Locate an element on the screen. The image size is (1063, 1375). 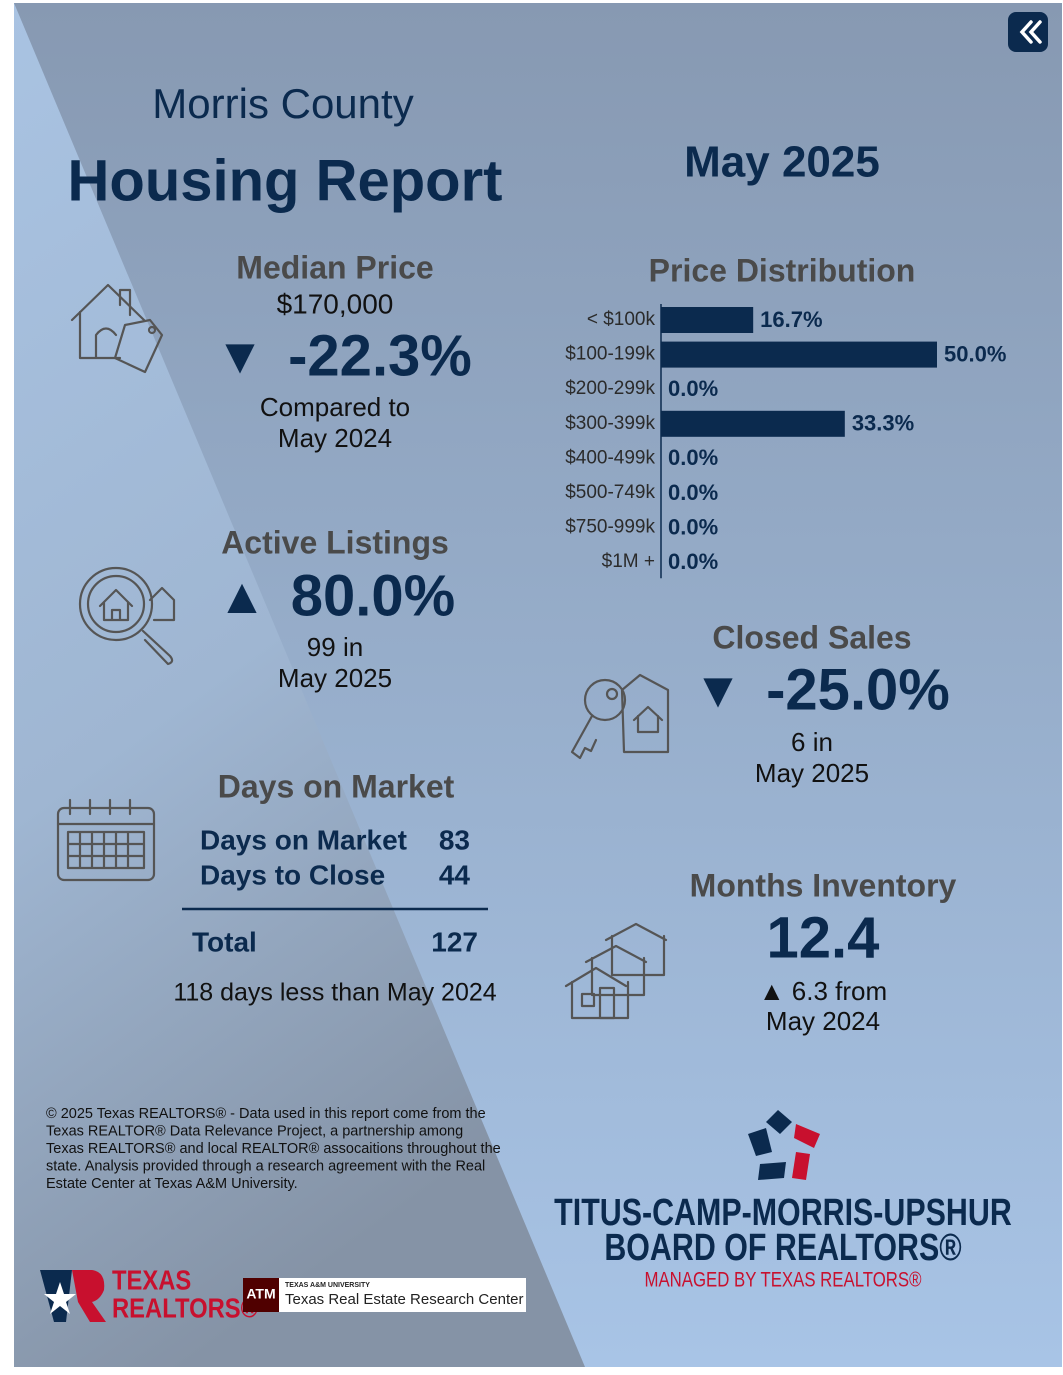
change-value: -25.0% is located at coordinates (858, 689).